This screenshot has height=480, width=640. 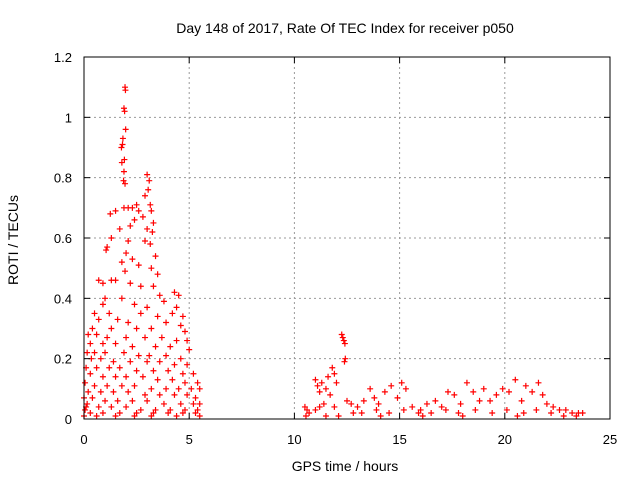 I want to click on x-tick-label: 20, so click(x=505, y=439).